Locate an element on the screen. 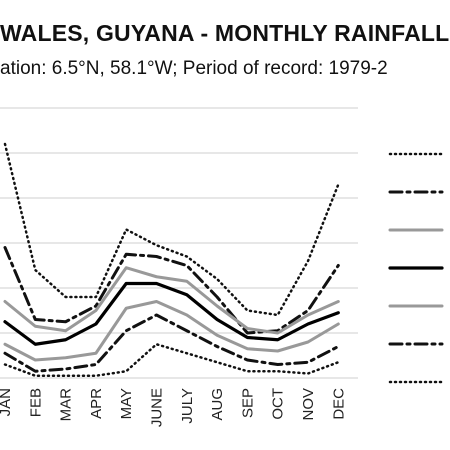 The image size is (450, 450). x-tick-label: APR is located at coordinates (96, 403).